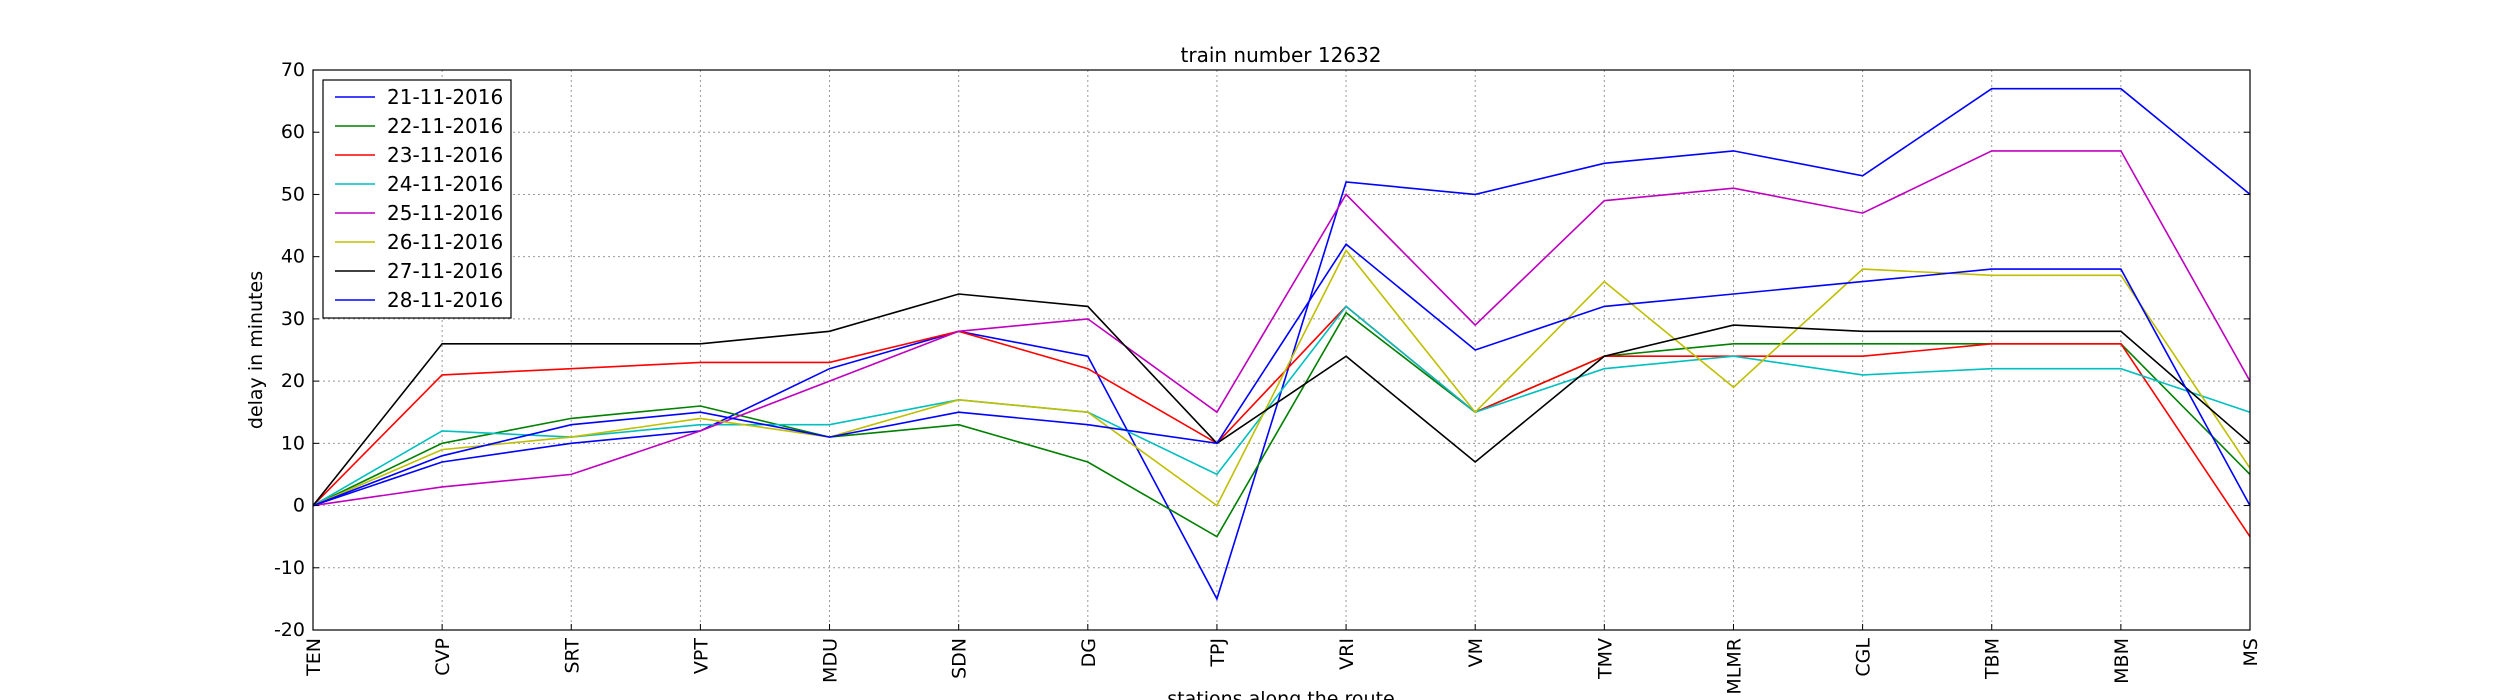 This screenshot has height=700, width=2500. I want to click on x-tick-label-srt: SRT, so click(572, 656).